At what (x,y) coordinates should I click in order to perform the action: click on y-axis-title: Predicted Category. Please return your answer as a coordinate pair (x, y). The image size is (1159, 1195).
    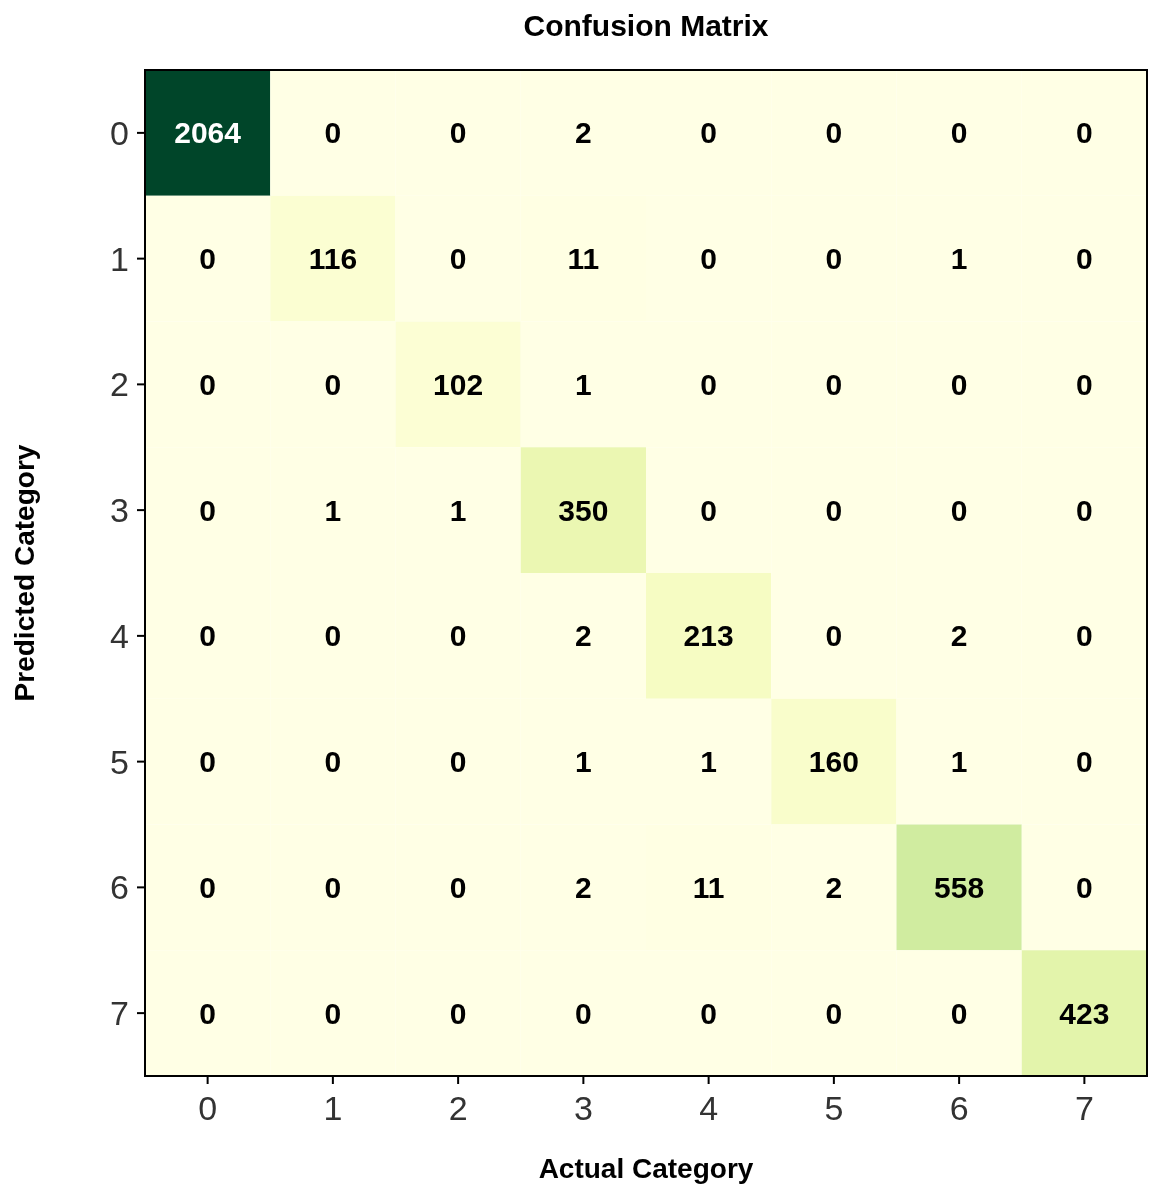
    Looking at the image, I should click on (24, 573).